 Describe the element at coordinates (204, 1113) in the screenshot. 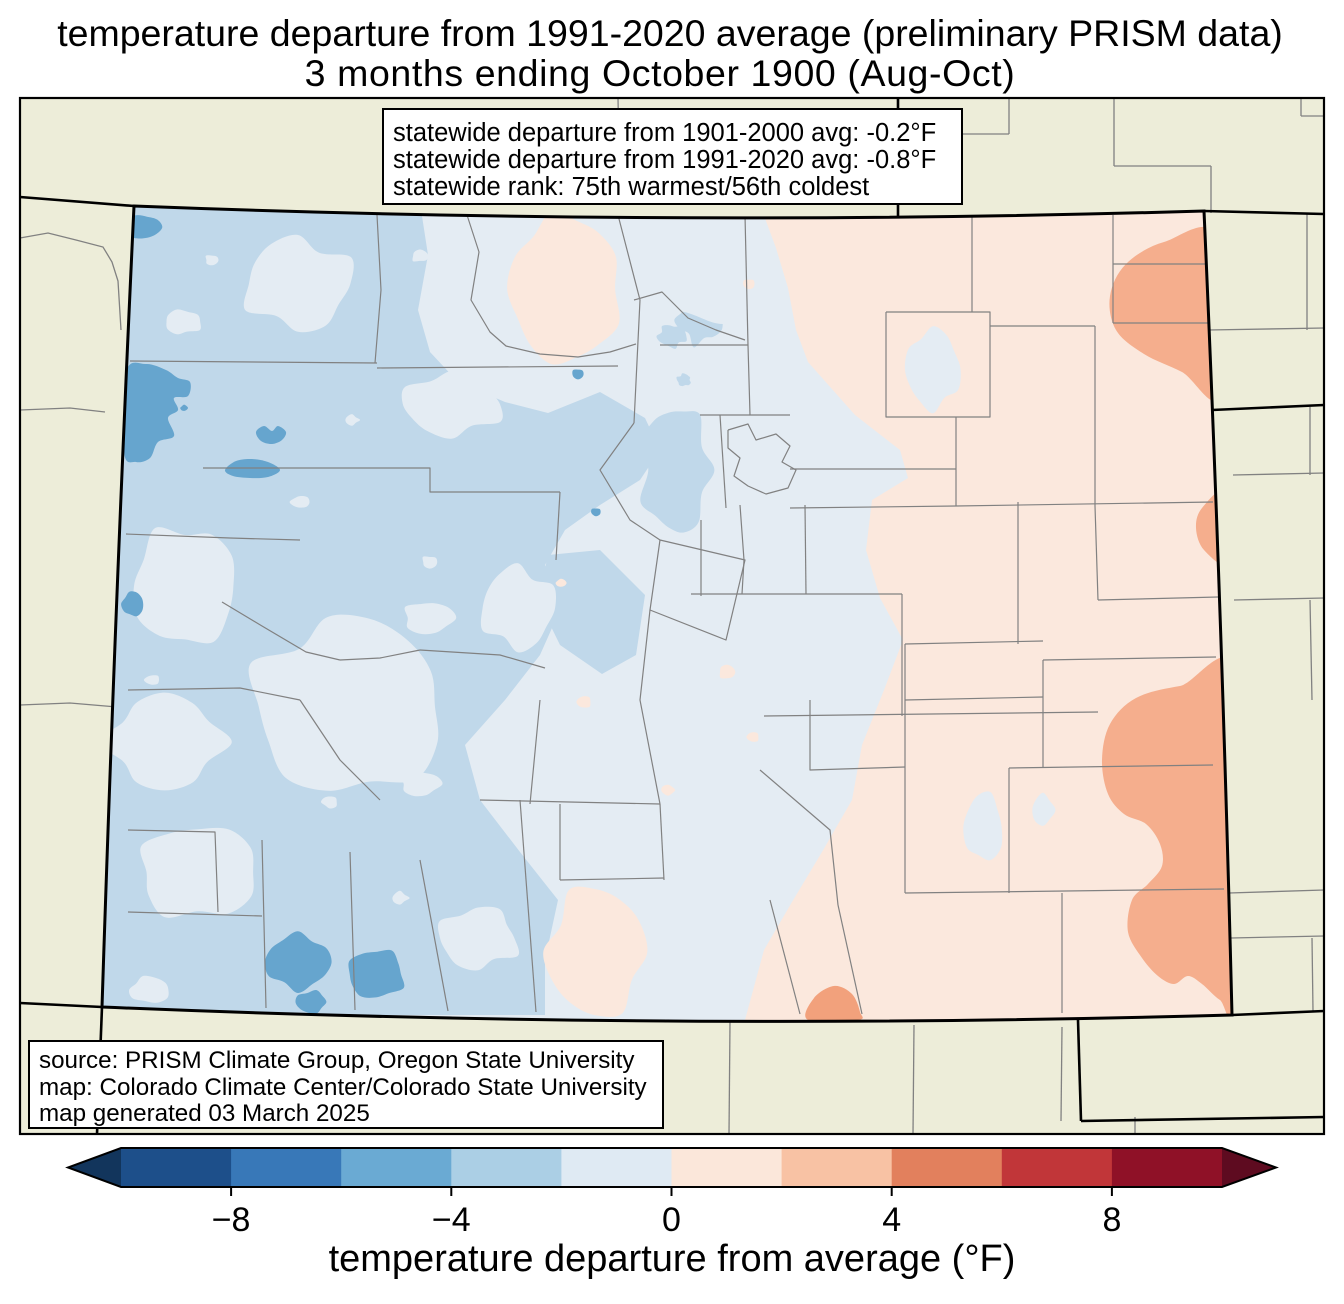

I see `svg-text: map generated 03 March 2025` at that location.